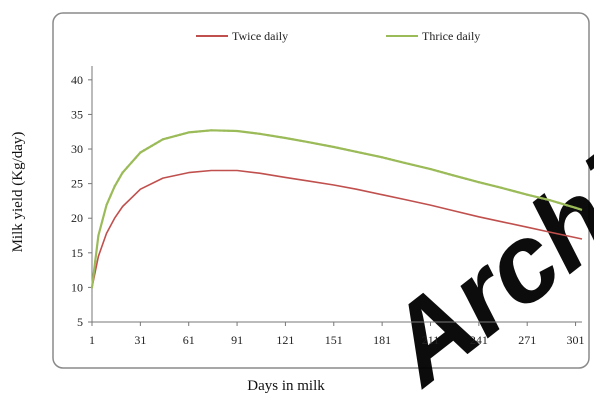 The image size is (594, 396). Describe the element at coordinates (338, 36) in the screenshot. I see `legend: Twice daily Thrice daily` at that location.